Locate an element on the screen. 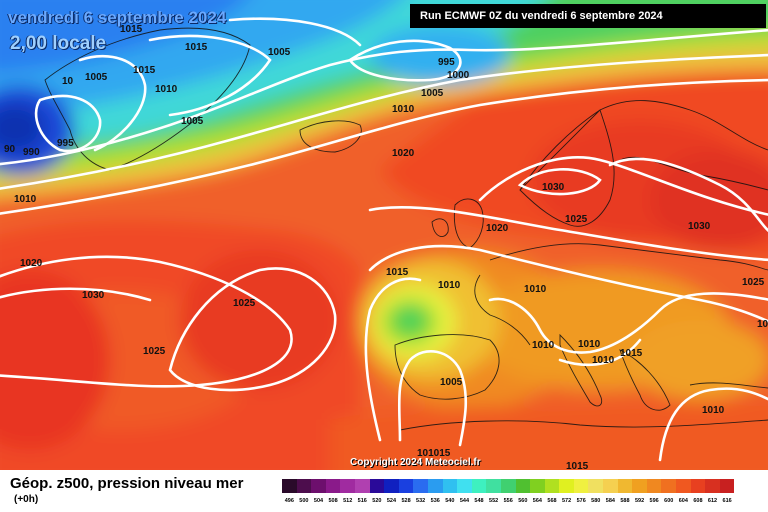 The height and width of the screenshot is (512, 768). color-scale-label: 540 is located at coordinates (450, 501).